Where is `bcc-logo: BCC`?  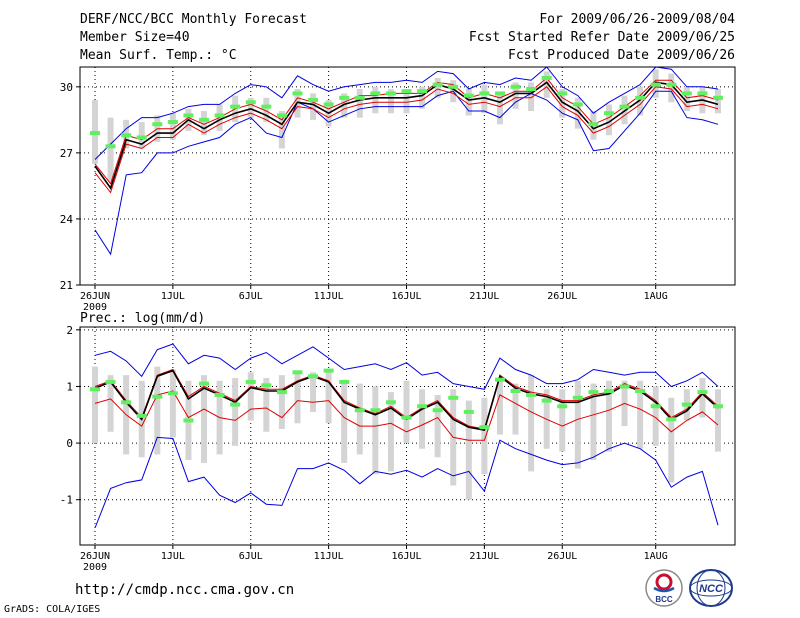
bcc-logo: BCC is located at coordinates (664, 588).